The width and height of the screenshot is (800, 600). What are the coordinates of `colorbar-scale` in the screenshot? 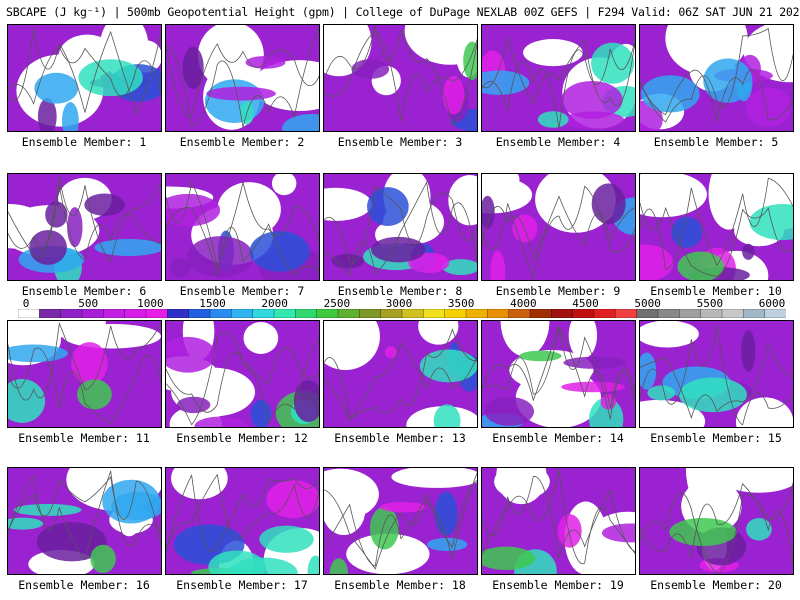 It's located at (402, 313).